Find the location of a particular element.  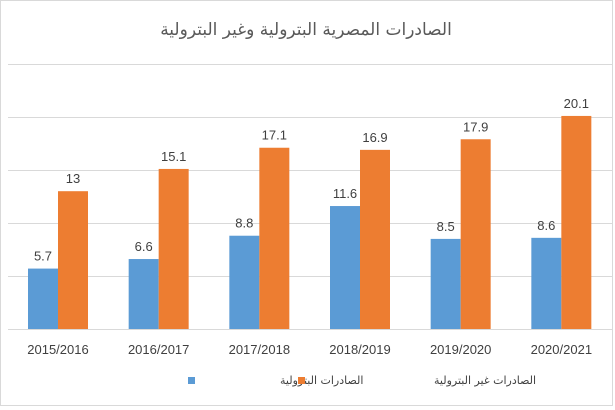

data-label: 8.8 is located at coordinates (244, 223).